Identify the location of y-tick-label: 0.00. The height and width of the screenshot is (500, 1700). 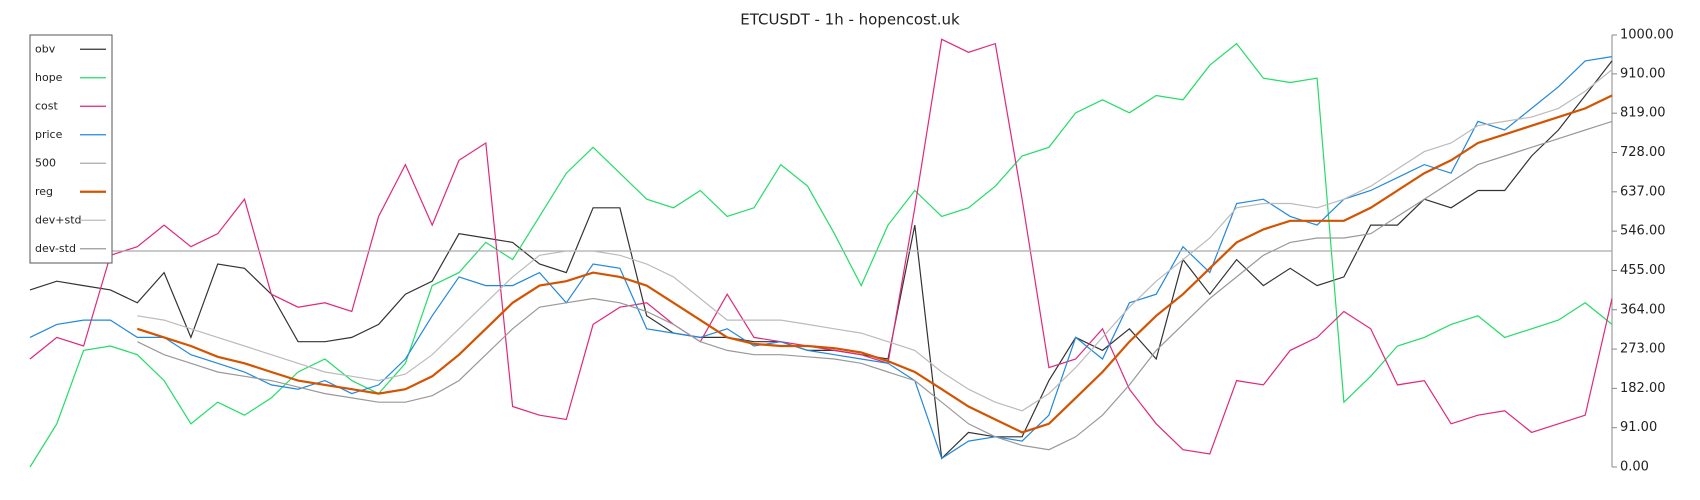
(1634, 467).